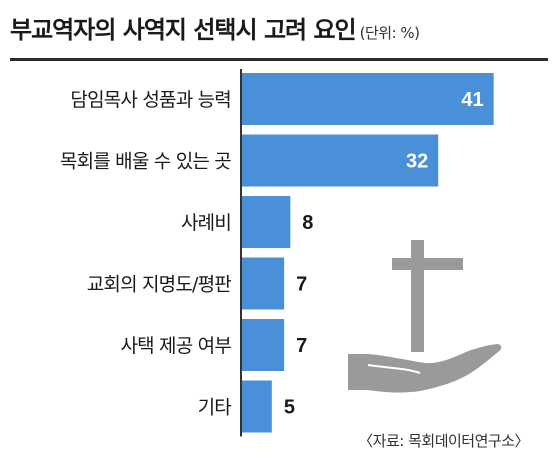  I want to click on category-label-2: 목회를 배울 수 있는 곳, so click(145, 162).